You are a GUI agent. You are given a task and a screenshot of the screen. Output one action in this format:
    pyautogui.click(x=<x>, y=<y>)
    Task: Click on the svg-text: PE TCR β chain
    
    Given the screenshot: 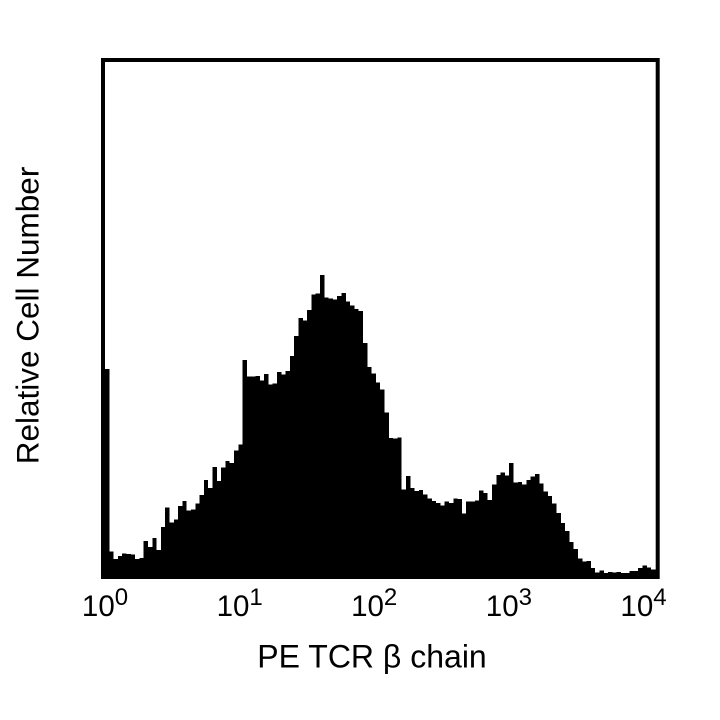 What is the action you would take?
    pyautogui.click(x=371, y=657)
    